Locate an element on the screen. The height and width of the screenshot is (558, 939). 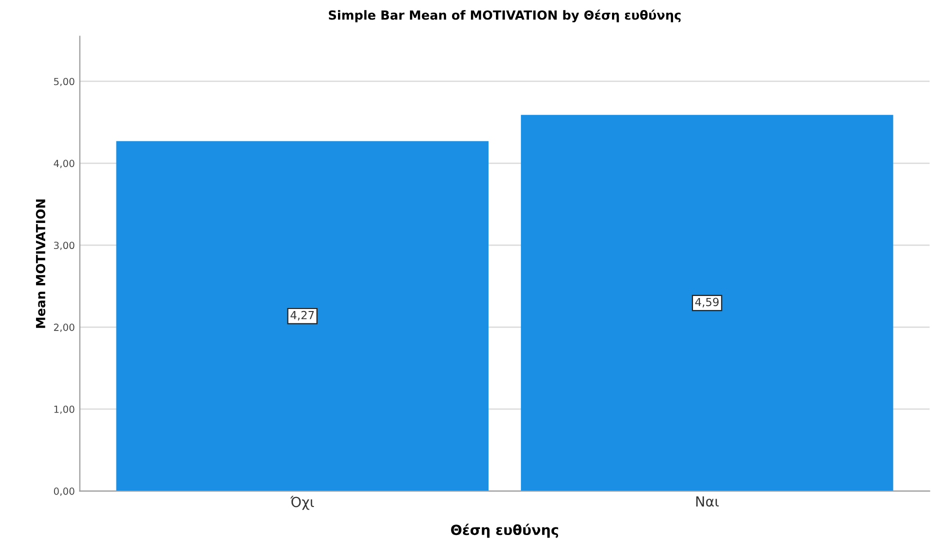
y-tick-label: 1,00 is located at coordinates (64, 410).